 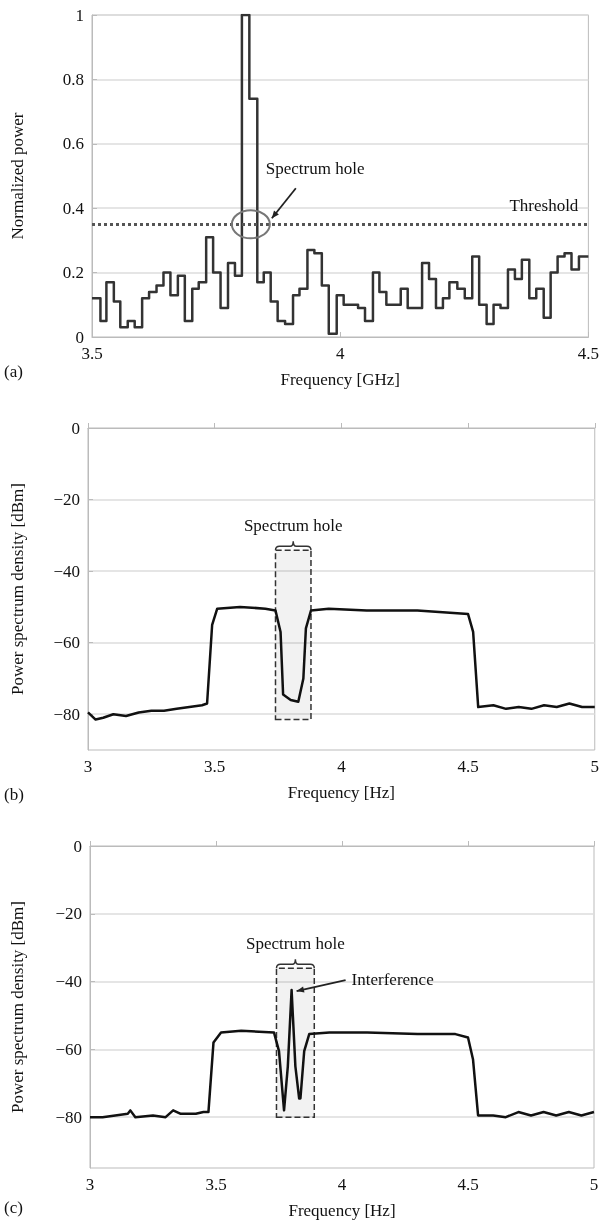 I want to click on y-axis-title: Normalized power, so click(x=17, y=176).